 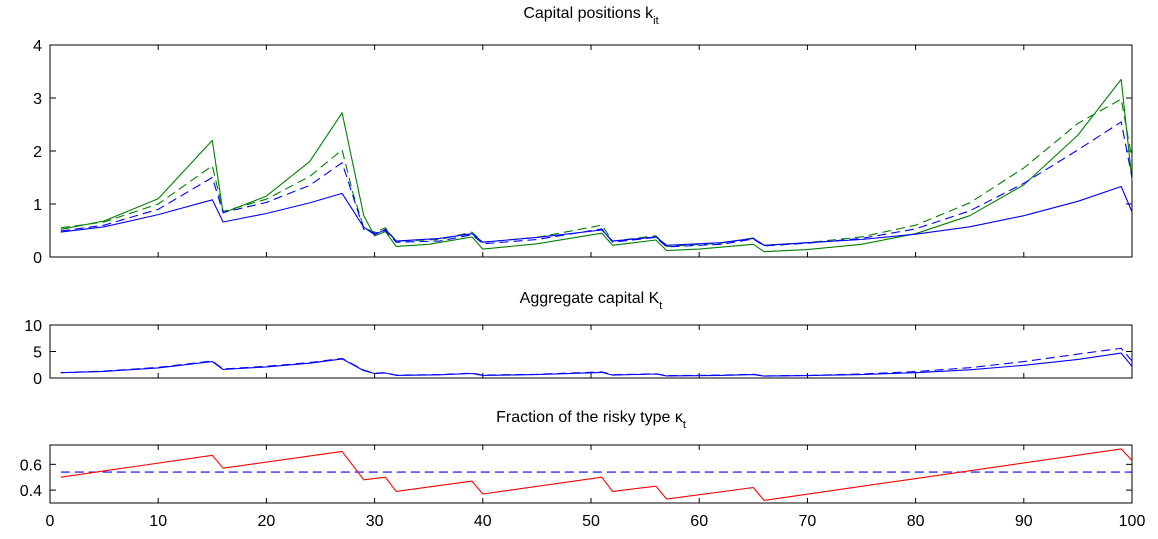 I want to click on y-tick-label: 0.6, so click(x=31, y=465).